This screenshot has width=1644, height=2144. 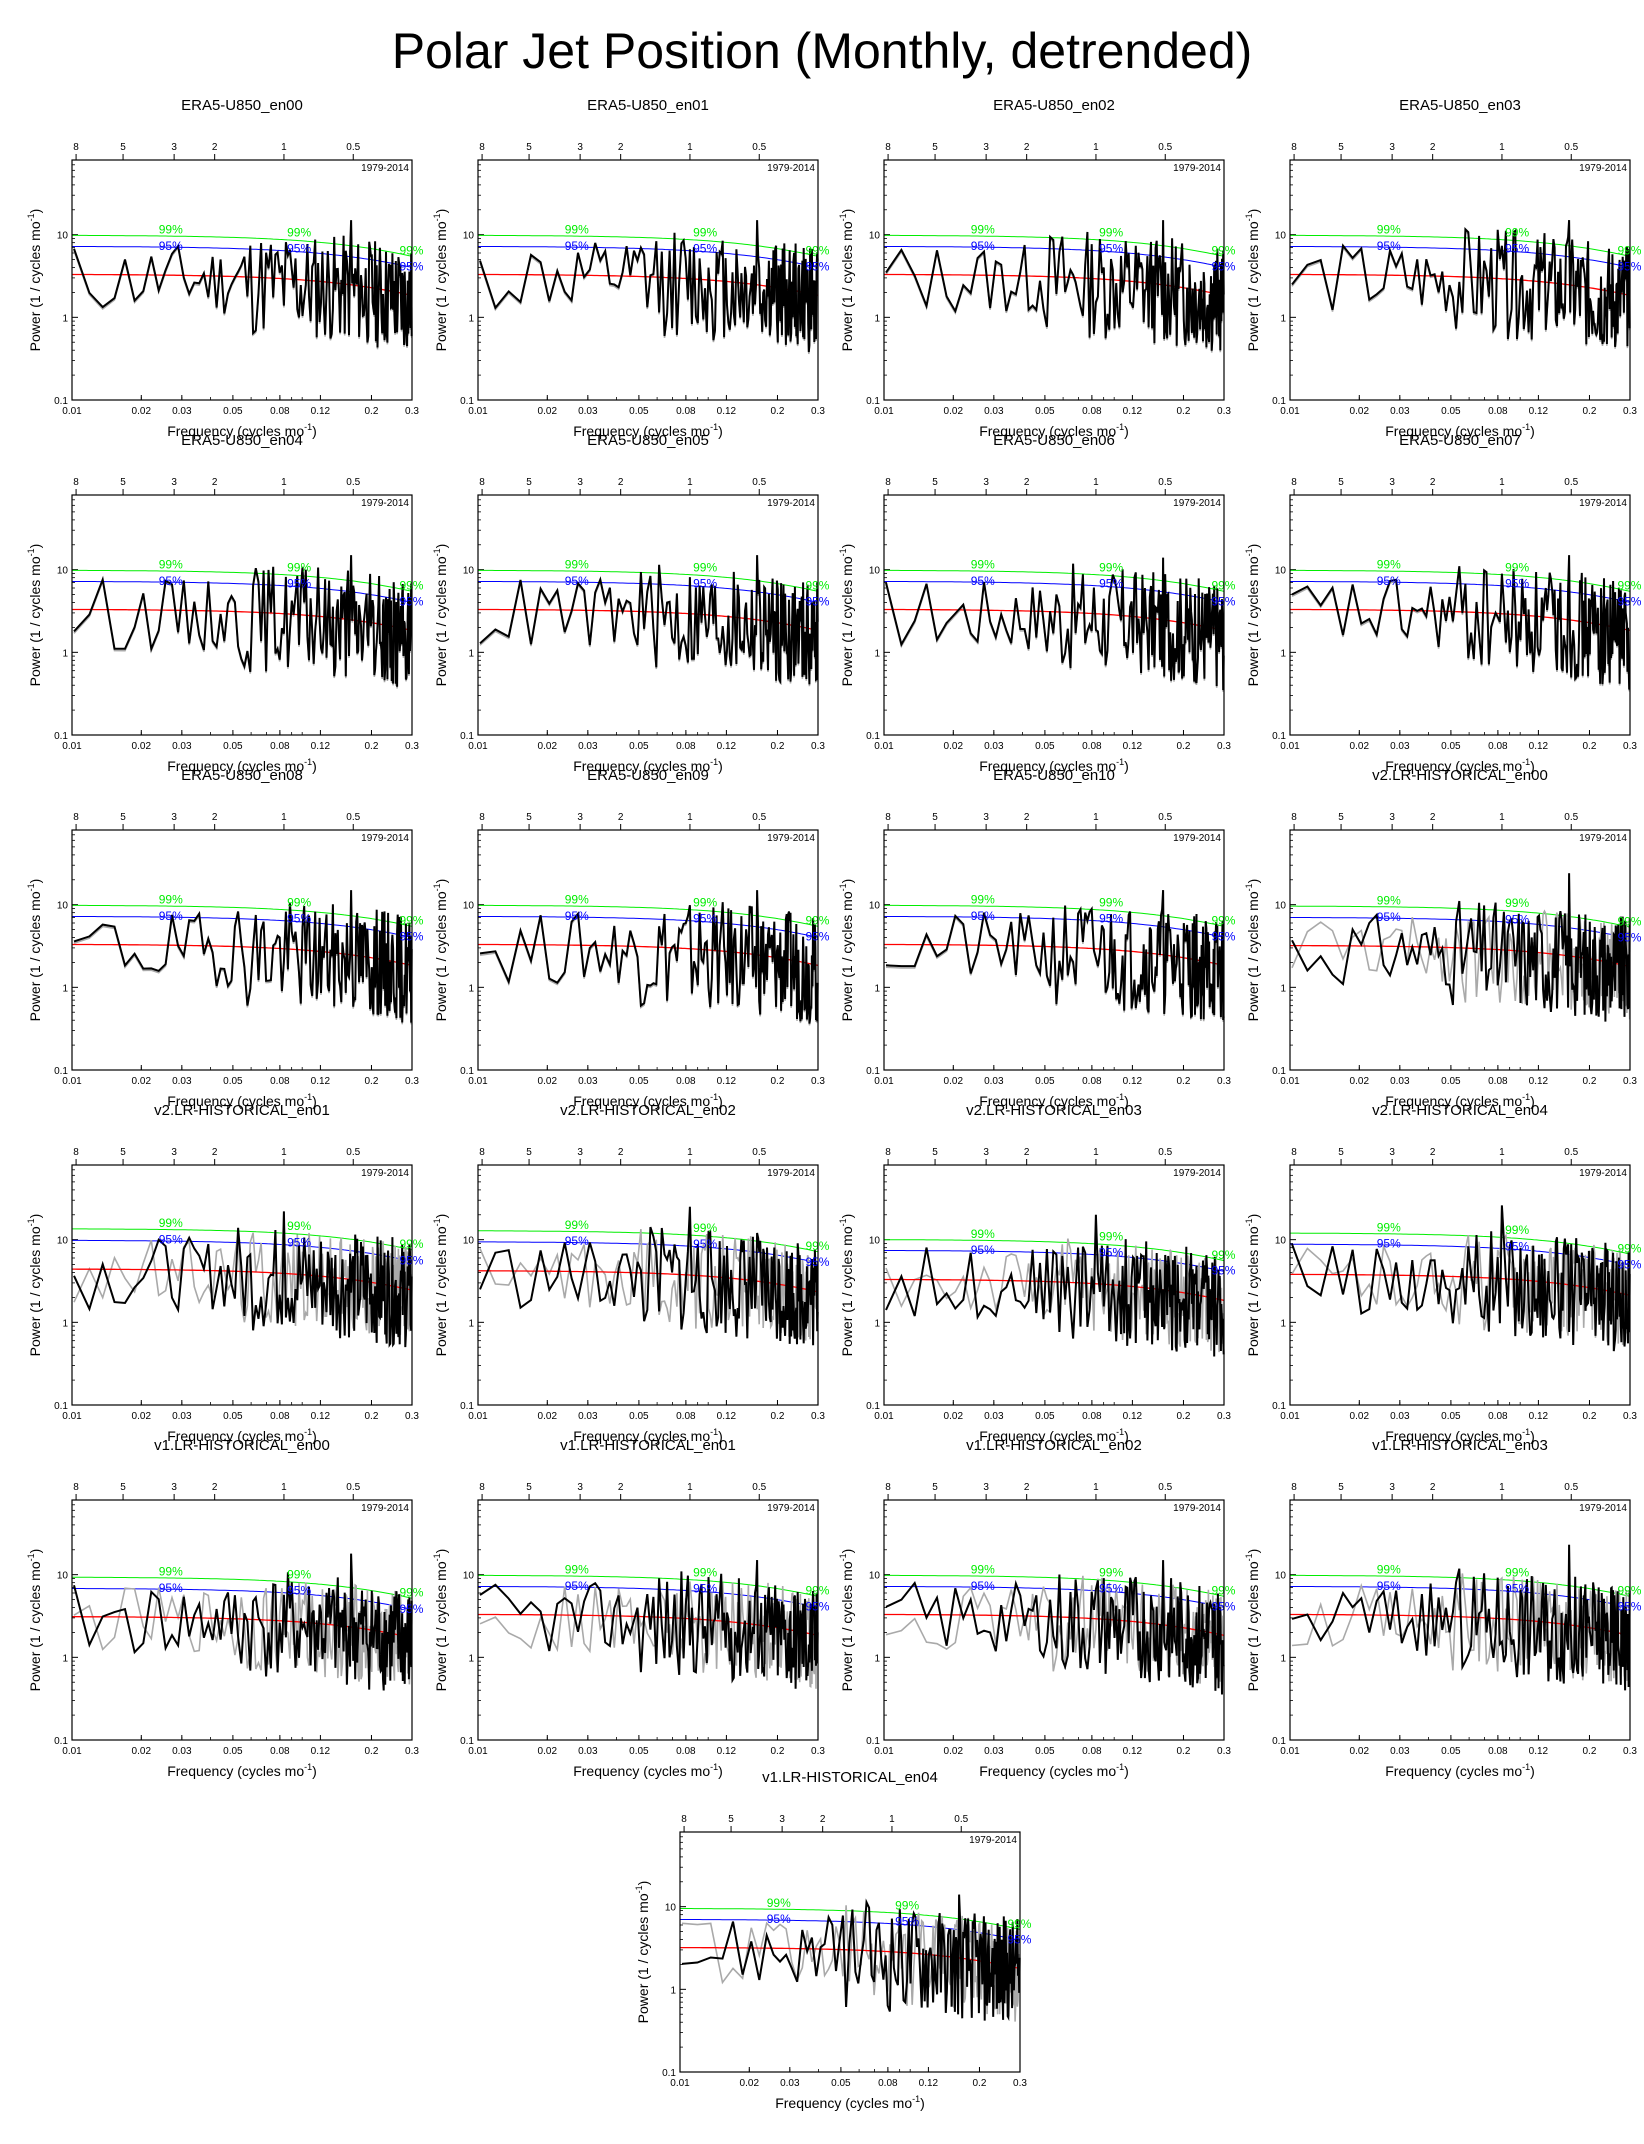 What do you see at coordinates (850, 1777) in the screenshot?
I see `panel-title: v1.LR-HISTORICAL_en04` at bounding box center [850, 1777].